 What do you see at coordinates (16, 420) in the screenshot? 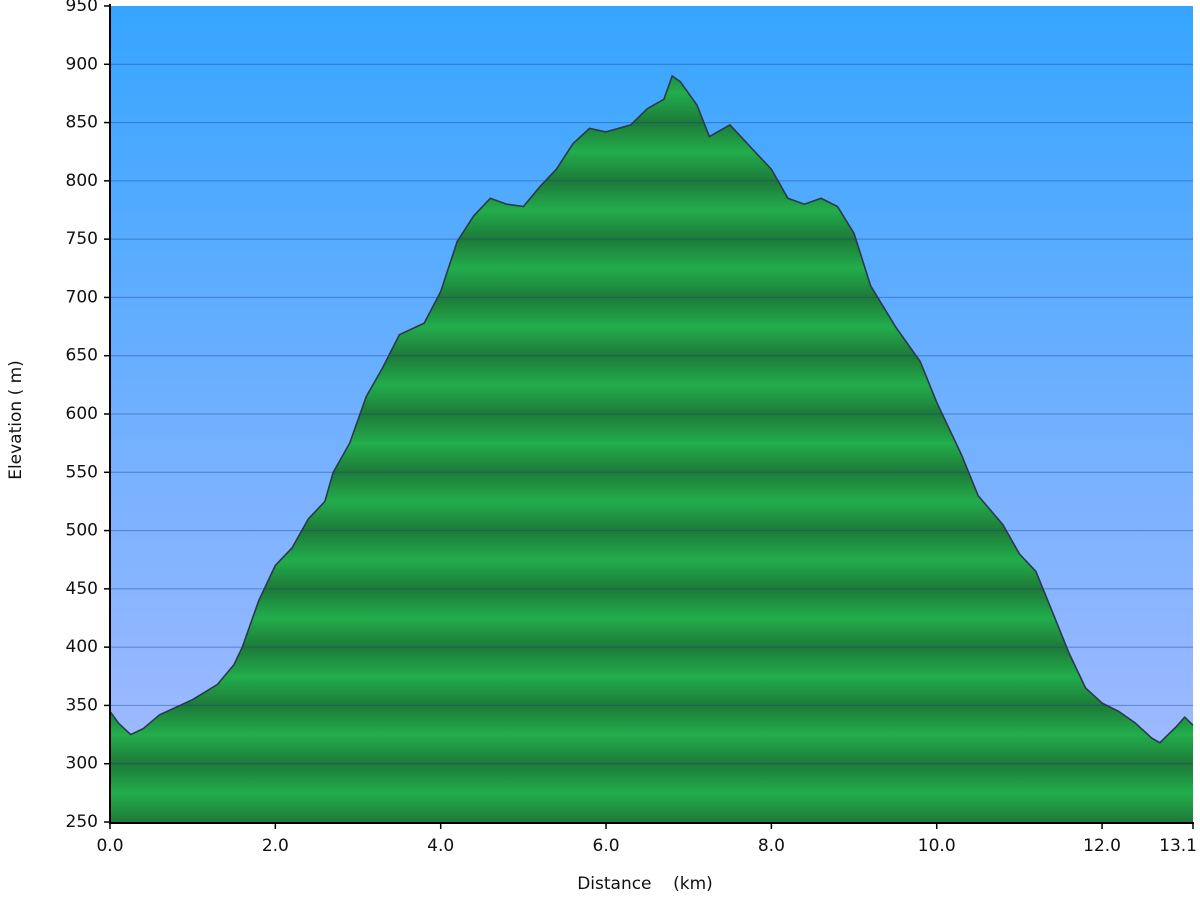
I see `y-axis-title: Elevation ( m)` at bounding box center [16, 420].